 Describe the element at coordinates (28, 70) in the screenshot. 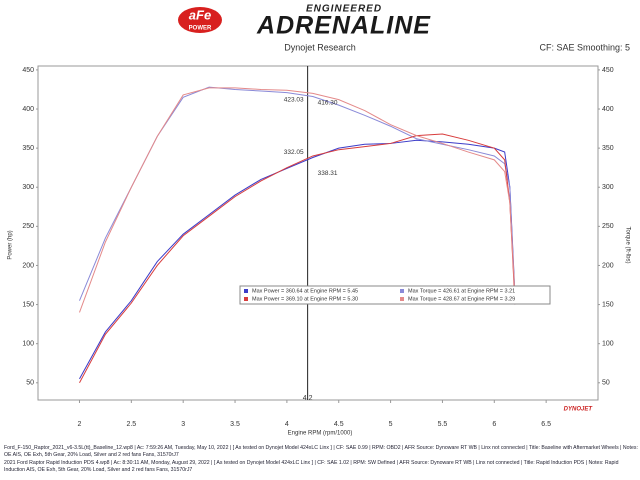

I see `y-tick-label: 450` at that location.